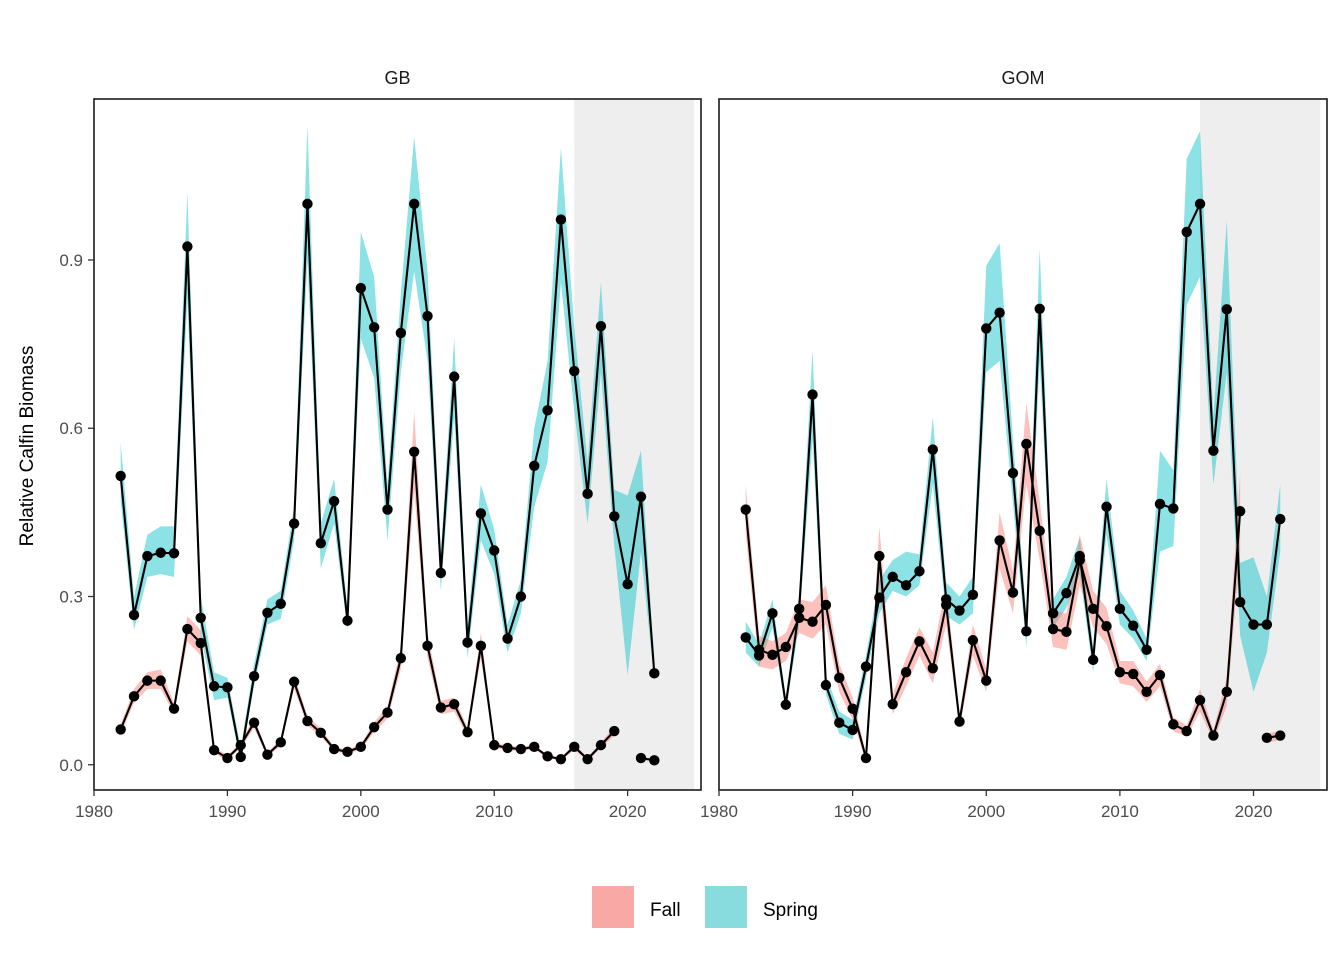 This screenshot has height=965, width=1344. Describe the element at coordinates (665, 910) in the screenshot. I see `legend-label-fall: Fall` at that location.